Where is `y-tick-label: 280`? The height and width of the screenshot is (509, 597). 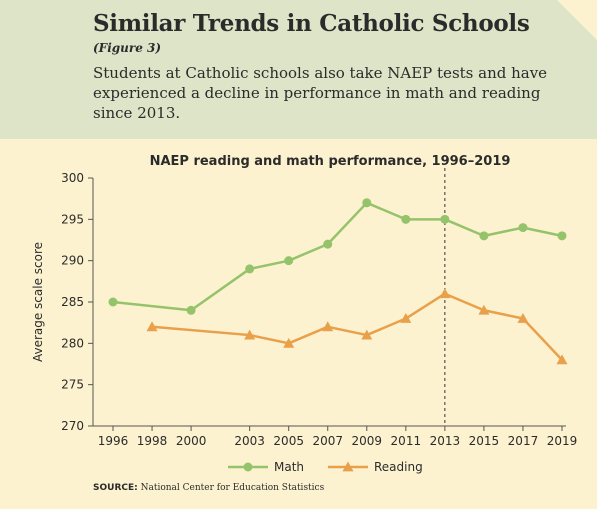
y-tick-label: 280 is located at coordinates (72, 343).